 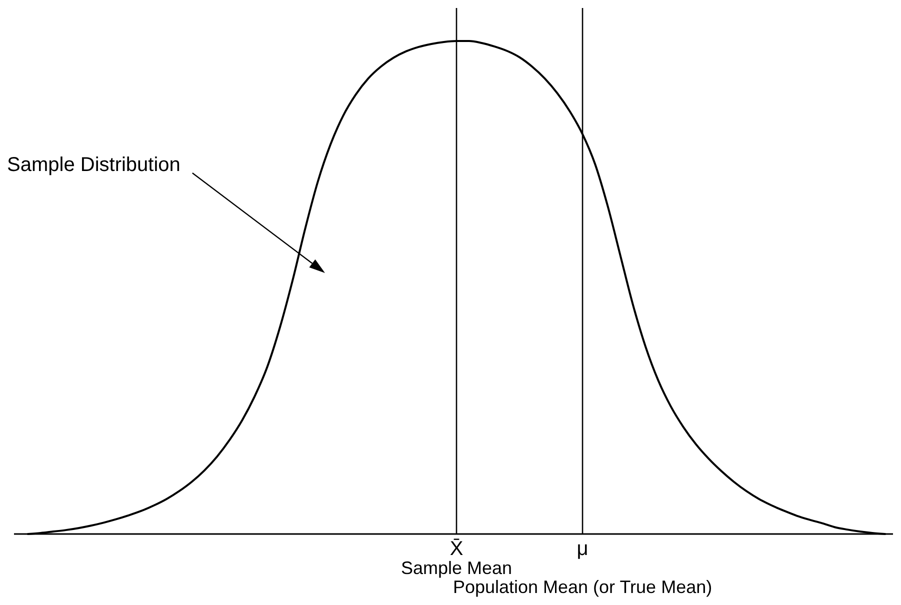 What do you see at coordinates (582, 549) in the screenshot?
I see `x-tick-label: μ` at bounding box center [582, 549].